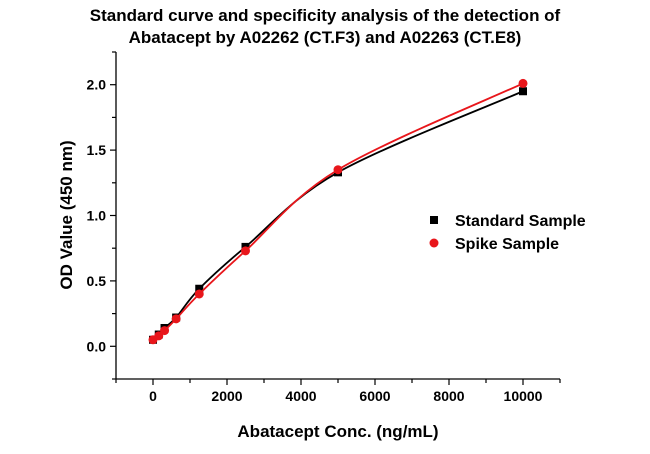  What do you see at coordinates (226, 396) in the screenshot?
I see `x-tick-label: 2000` at bounding box center [226, 396].